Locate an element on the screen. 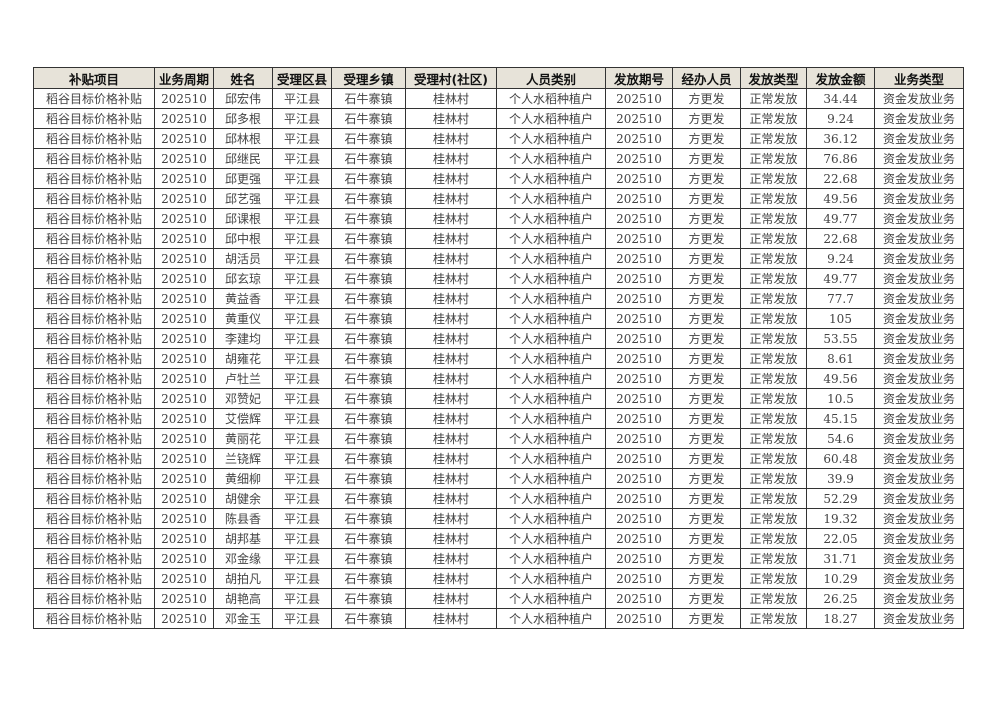 The height and width of the screenshot is (706, 1000). cell-name: 艾偿辉 is located at coordinates (243, 418).